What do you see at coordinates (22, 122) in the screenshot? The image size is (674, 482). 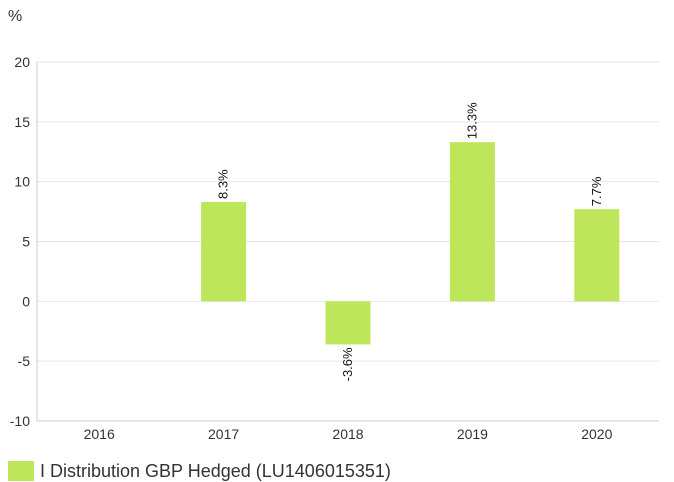 I see `y-tick-label: 15` at bounding box center [22, 122].